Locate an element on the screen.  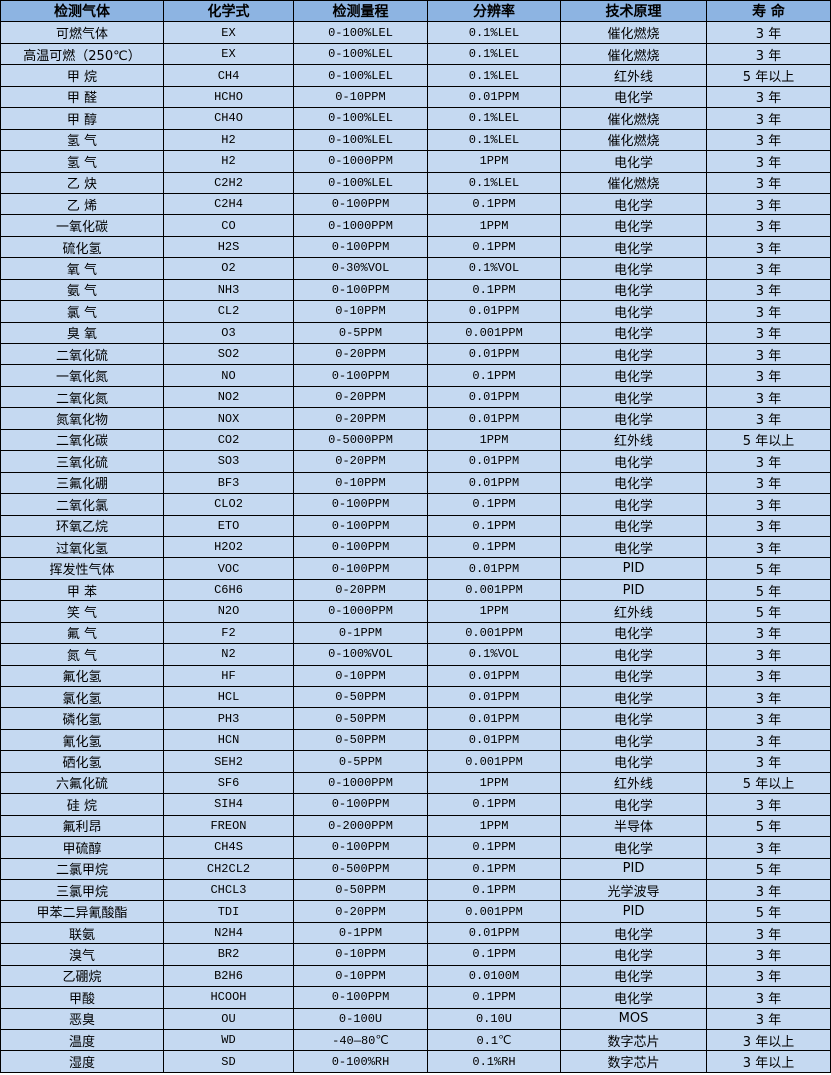
formula-cell: CL2 is located at coordinates (228, 311).